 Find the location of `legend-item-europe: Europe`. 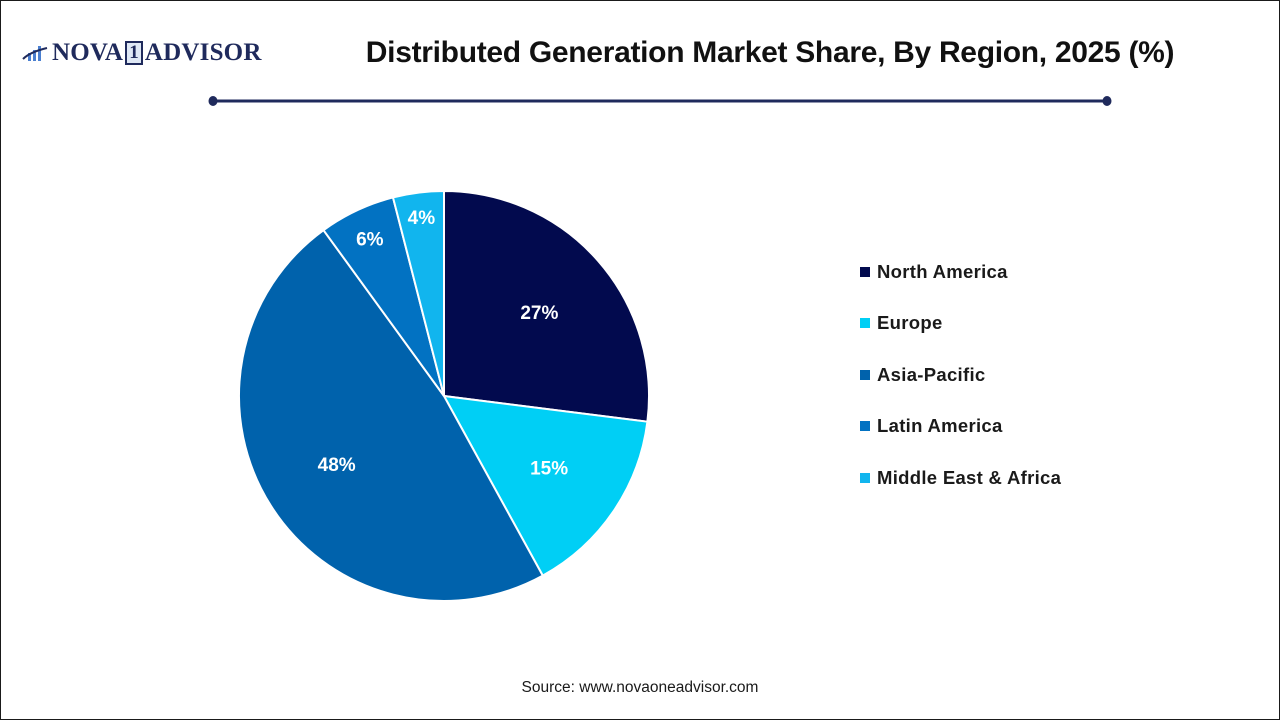

legend-item-europe: Europe is located at coordinates (960, 323).